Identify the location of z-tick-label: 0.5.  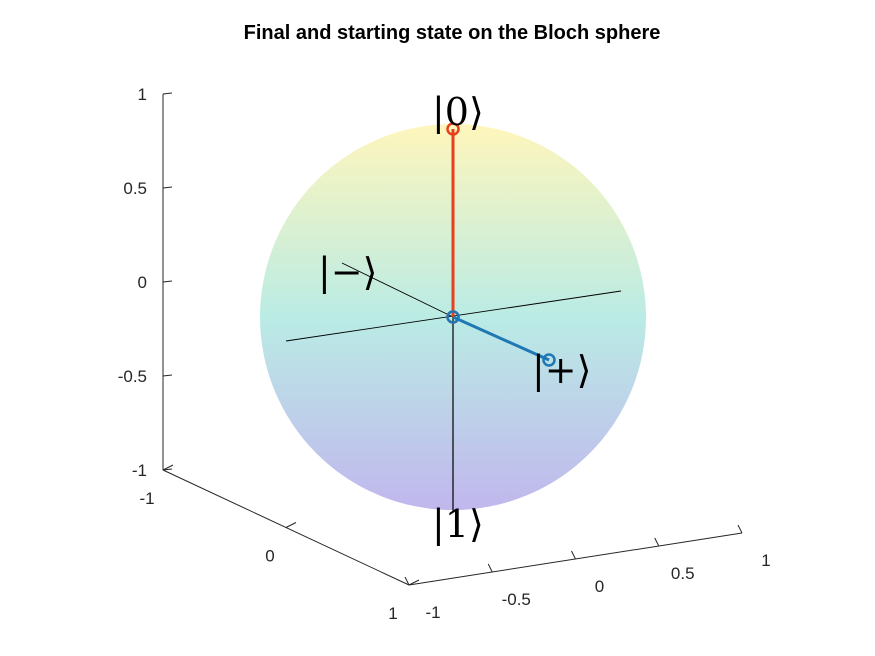
(135, 188).